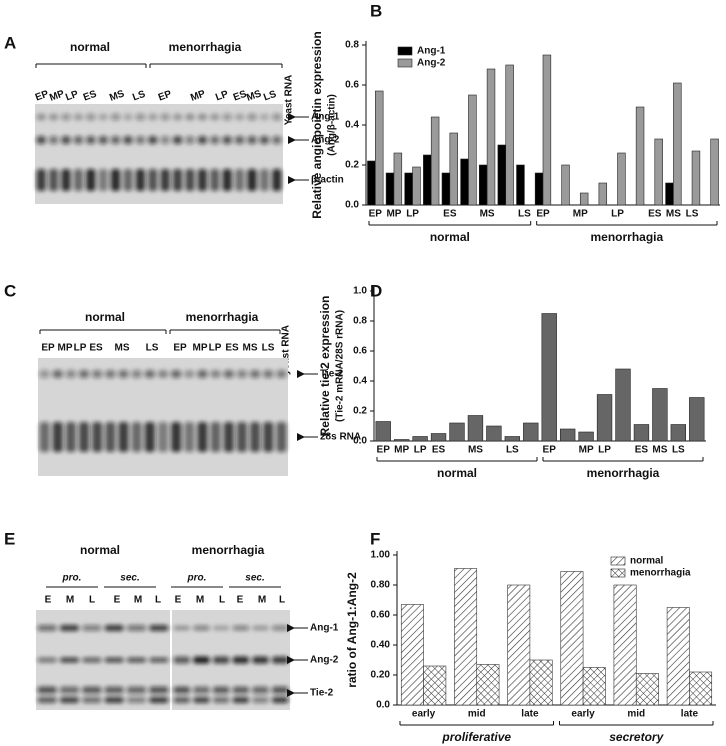 Image resolution: width=726 pixels, height=746 pixels. I want to click on lane-label: E, so click(48, 600).